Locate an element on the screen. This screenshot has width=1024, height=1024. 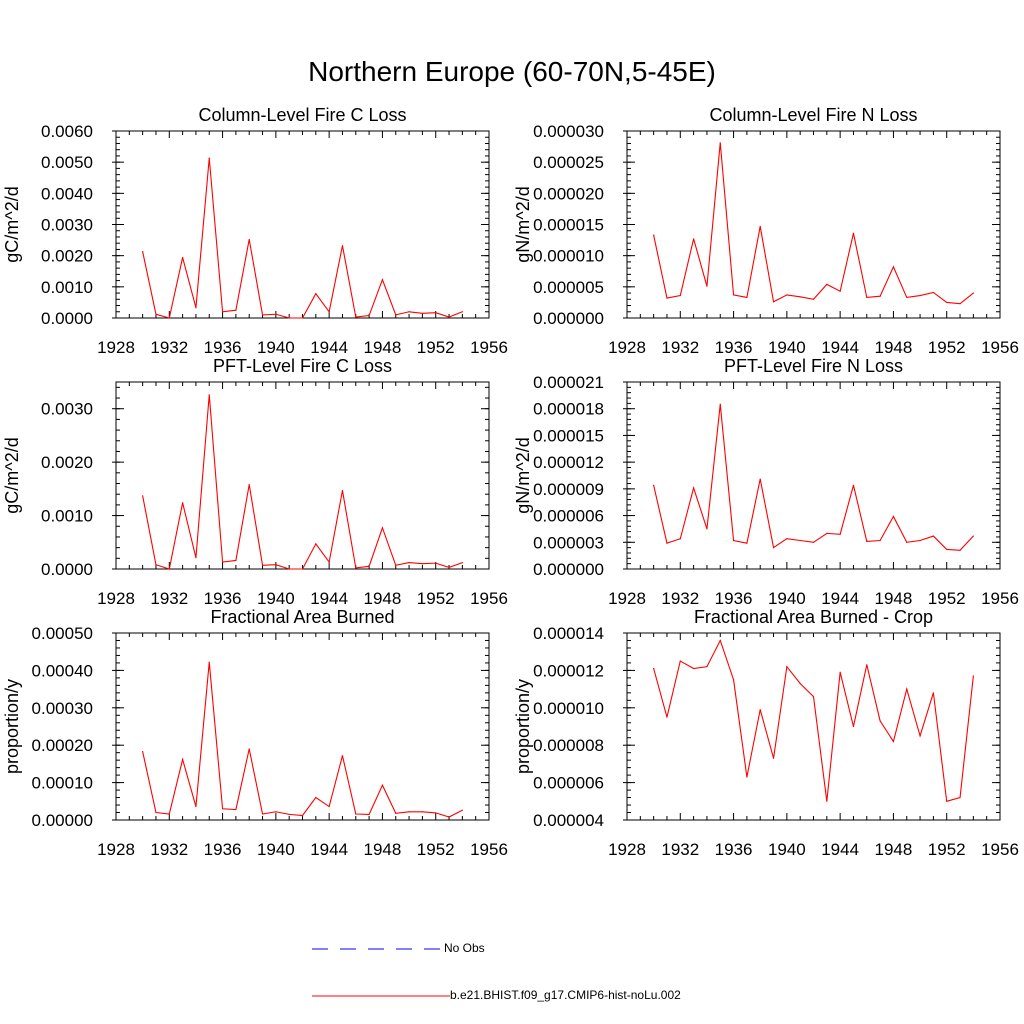
y-tick-label: 0.0030 is located at coordinates (67, 409).